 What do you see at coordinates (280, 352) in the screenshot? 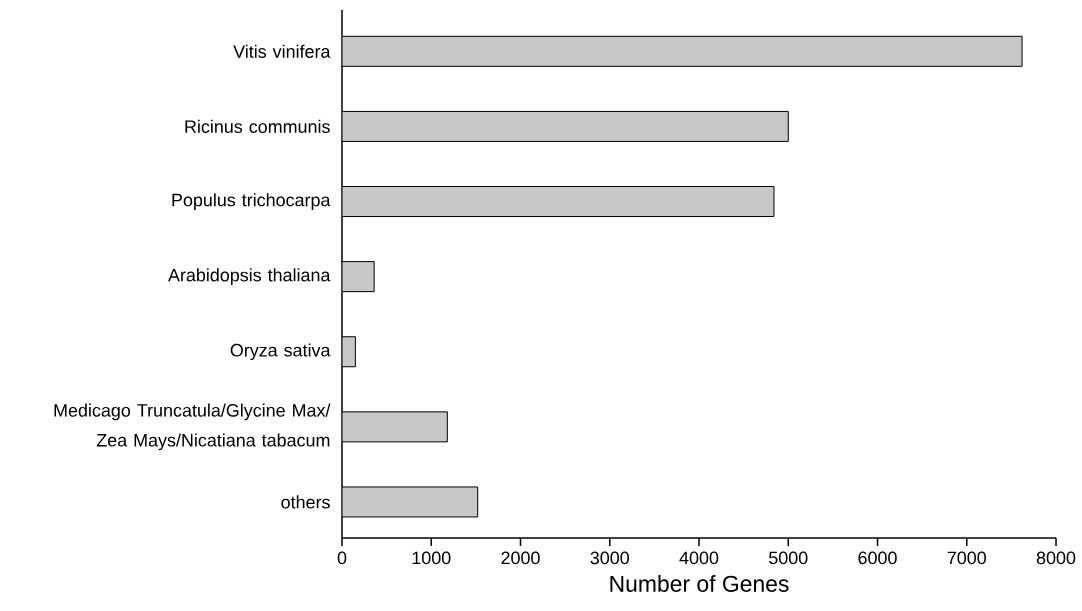
I see `y-tick-label: Oryza sativa` at bounding box center [280, 352].